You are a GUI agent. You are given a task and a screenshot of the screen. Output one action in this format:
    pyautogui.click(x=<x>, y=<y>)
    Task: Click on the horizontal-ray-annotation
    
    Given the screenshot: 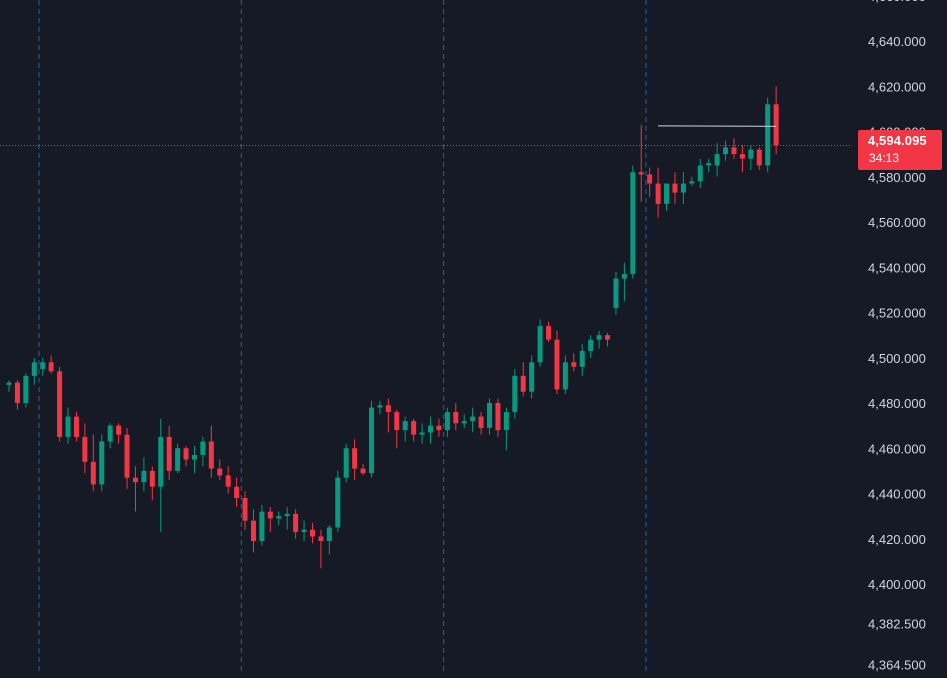 What is the action you would take?
    pyautogui.click(x=717, y=126)
    